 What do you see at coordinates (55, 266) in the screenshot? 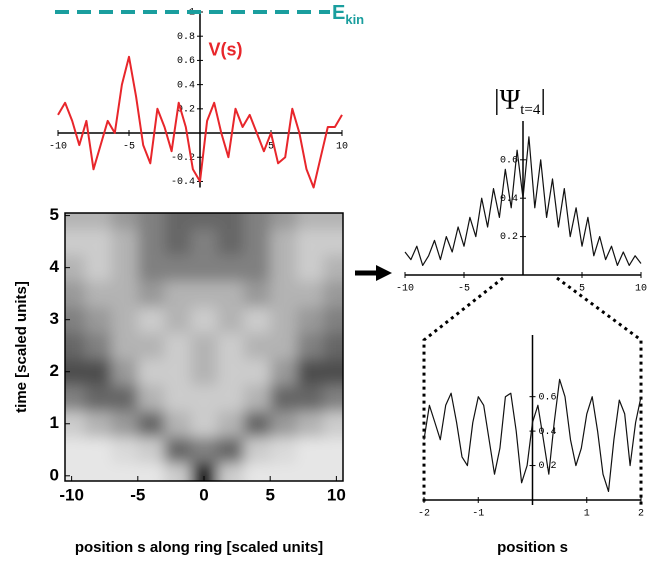
I see `y-tick-label: 4` at bounding box center [55, 266].